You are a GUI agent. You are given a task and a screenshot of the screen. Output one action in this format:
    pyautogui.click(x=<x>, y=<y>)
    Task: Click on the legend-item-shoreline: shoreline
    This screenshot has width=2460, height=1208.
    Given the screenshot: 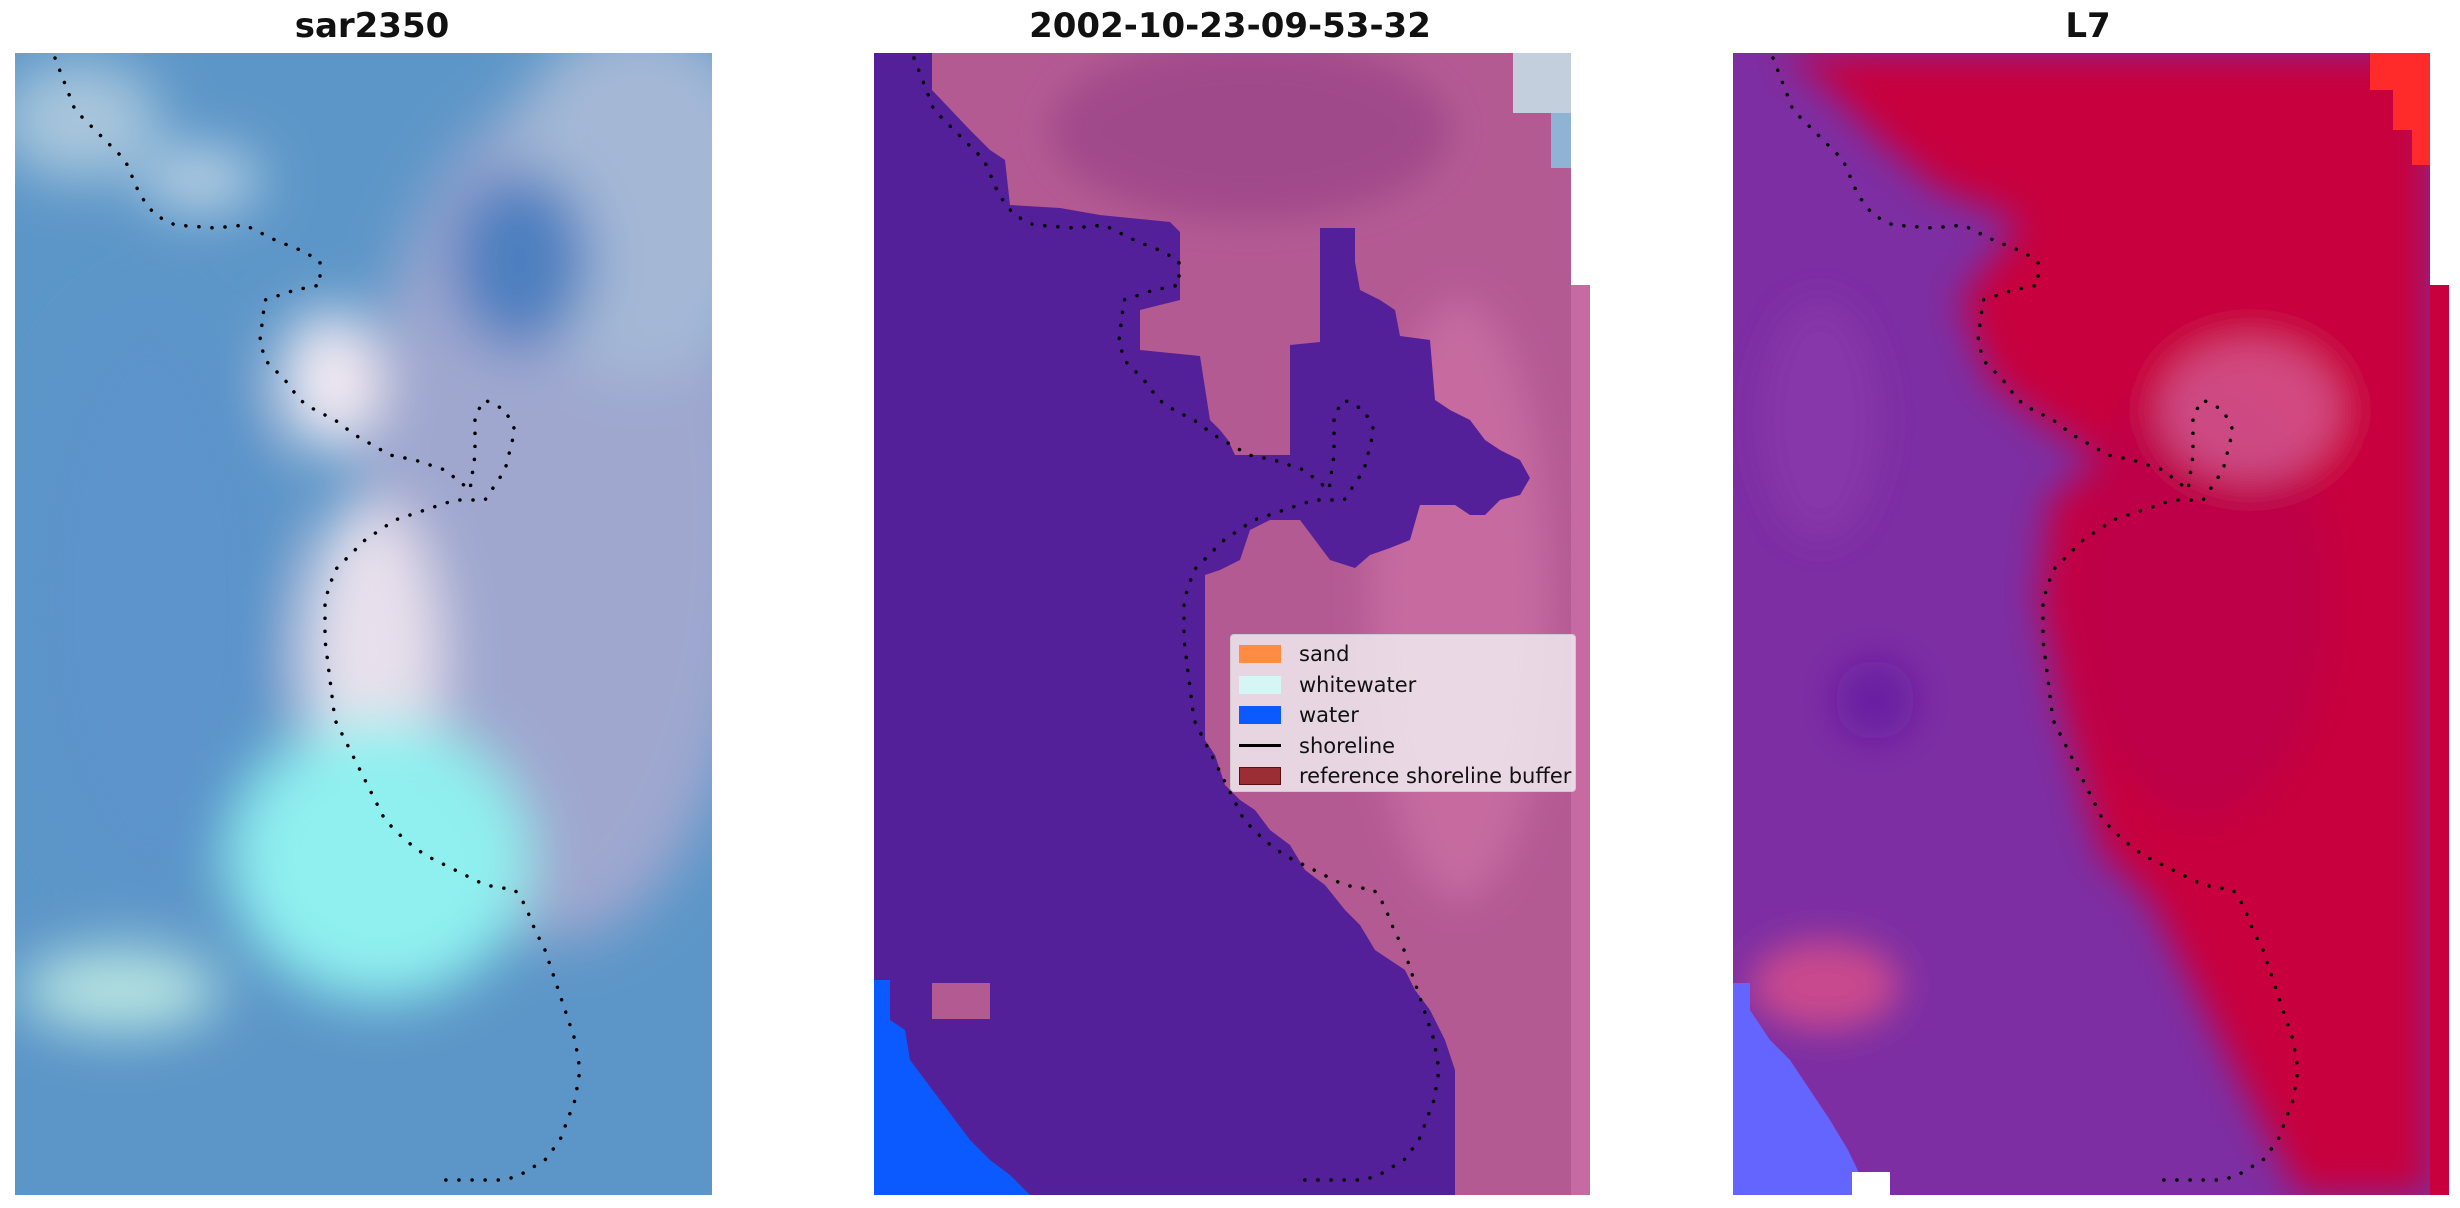 What is the action you would take?
    pyautogui.click(x=1407, y=746)
    